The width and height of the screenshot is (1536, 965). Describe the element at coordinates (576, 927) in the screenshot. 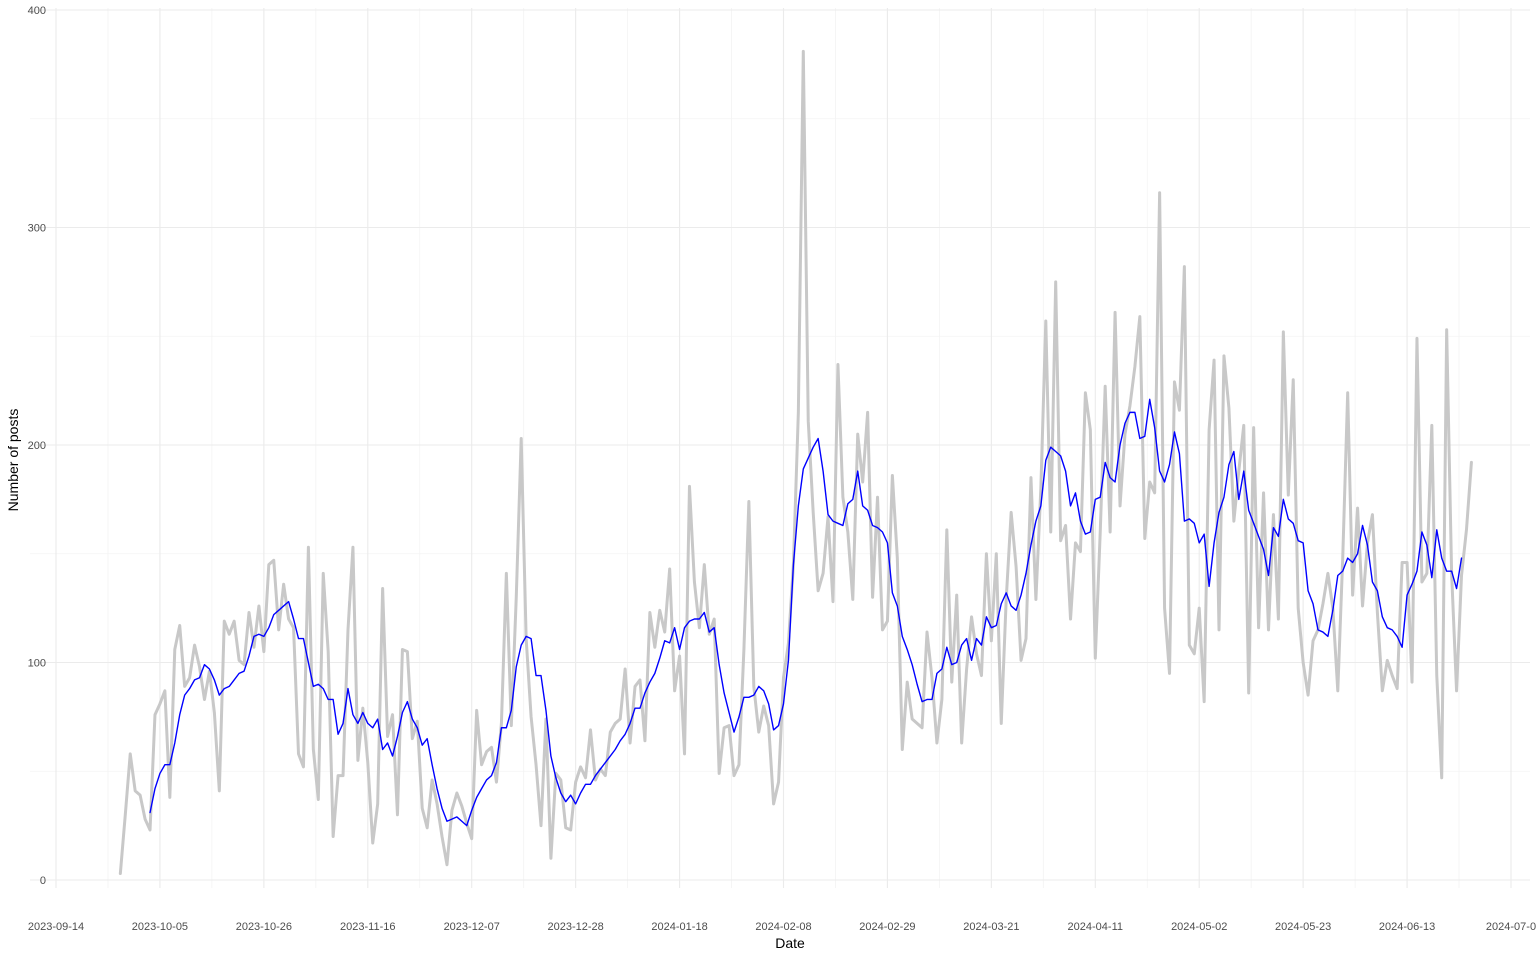

I see `x-tick-label: 2023-12-28` at that location.